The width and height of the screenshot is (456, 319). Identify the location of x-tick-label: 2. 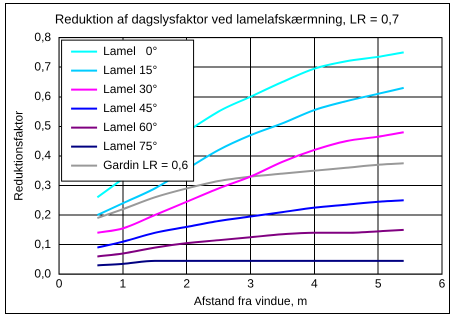
(186, 283).